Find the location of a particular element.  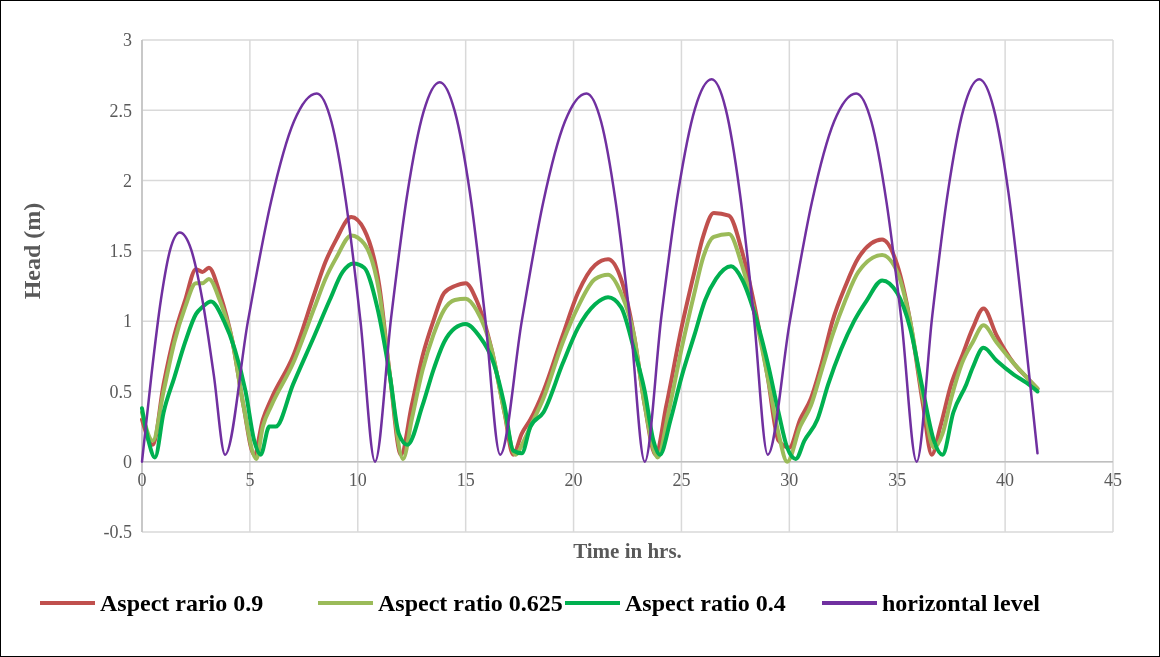

y-tick-label: 1.5 is located at coordinates (120, 251).